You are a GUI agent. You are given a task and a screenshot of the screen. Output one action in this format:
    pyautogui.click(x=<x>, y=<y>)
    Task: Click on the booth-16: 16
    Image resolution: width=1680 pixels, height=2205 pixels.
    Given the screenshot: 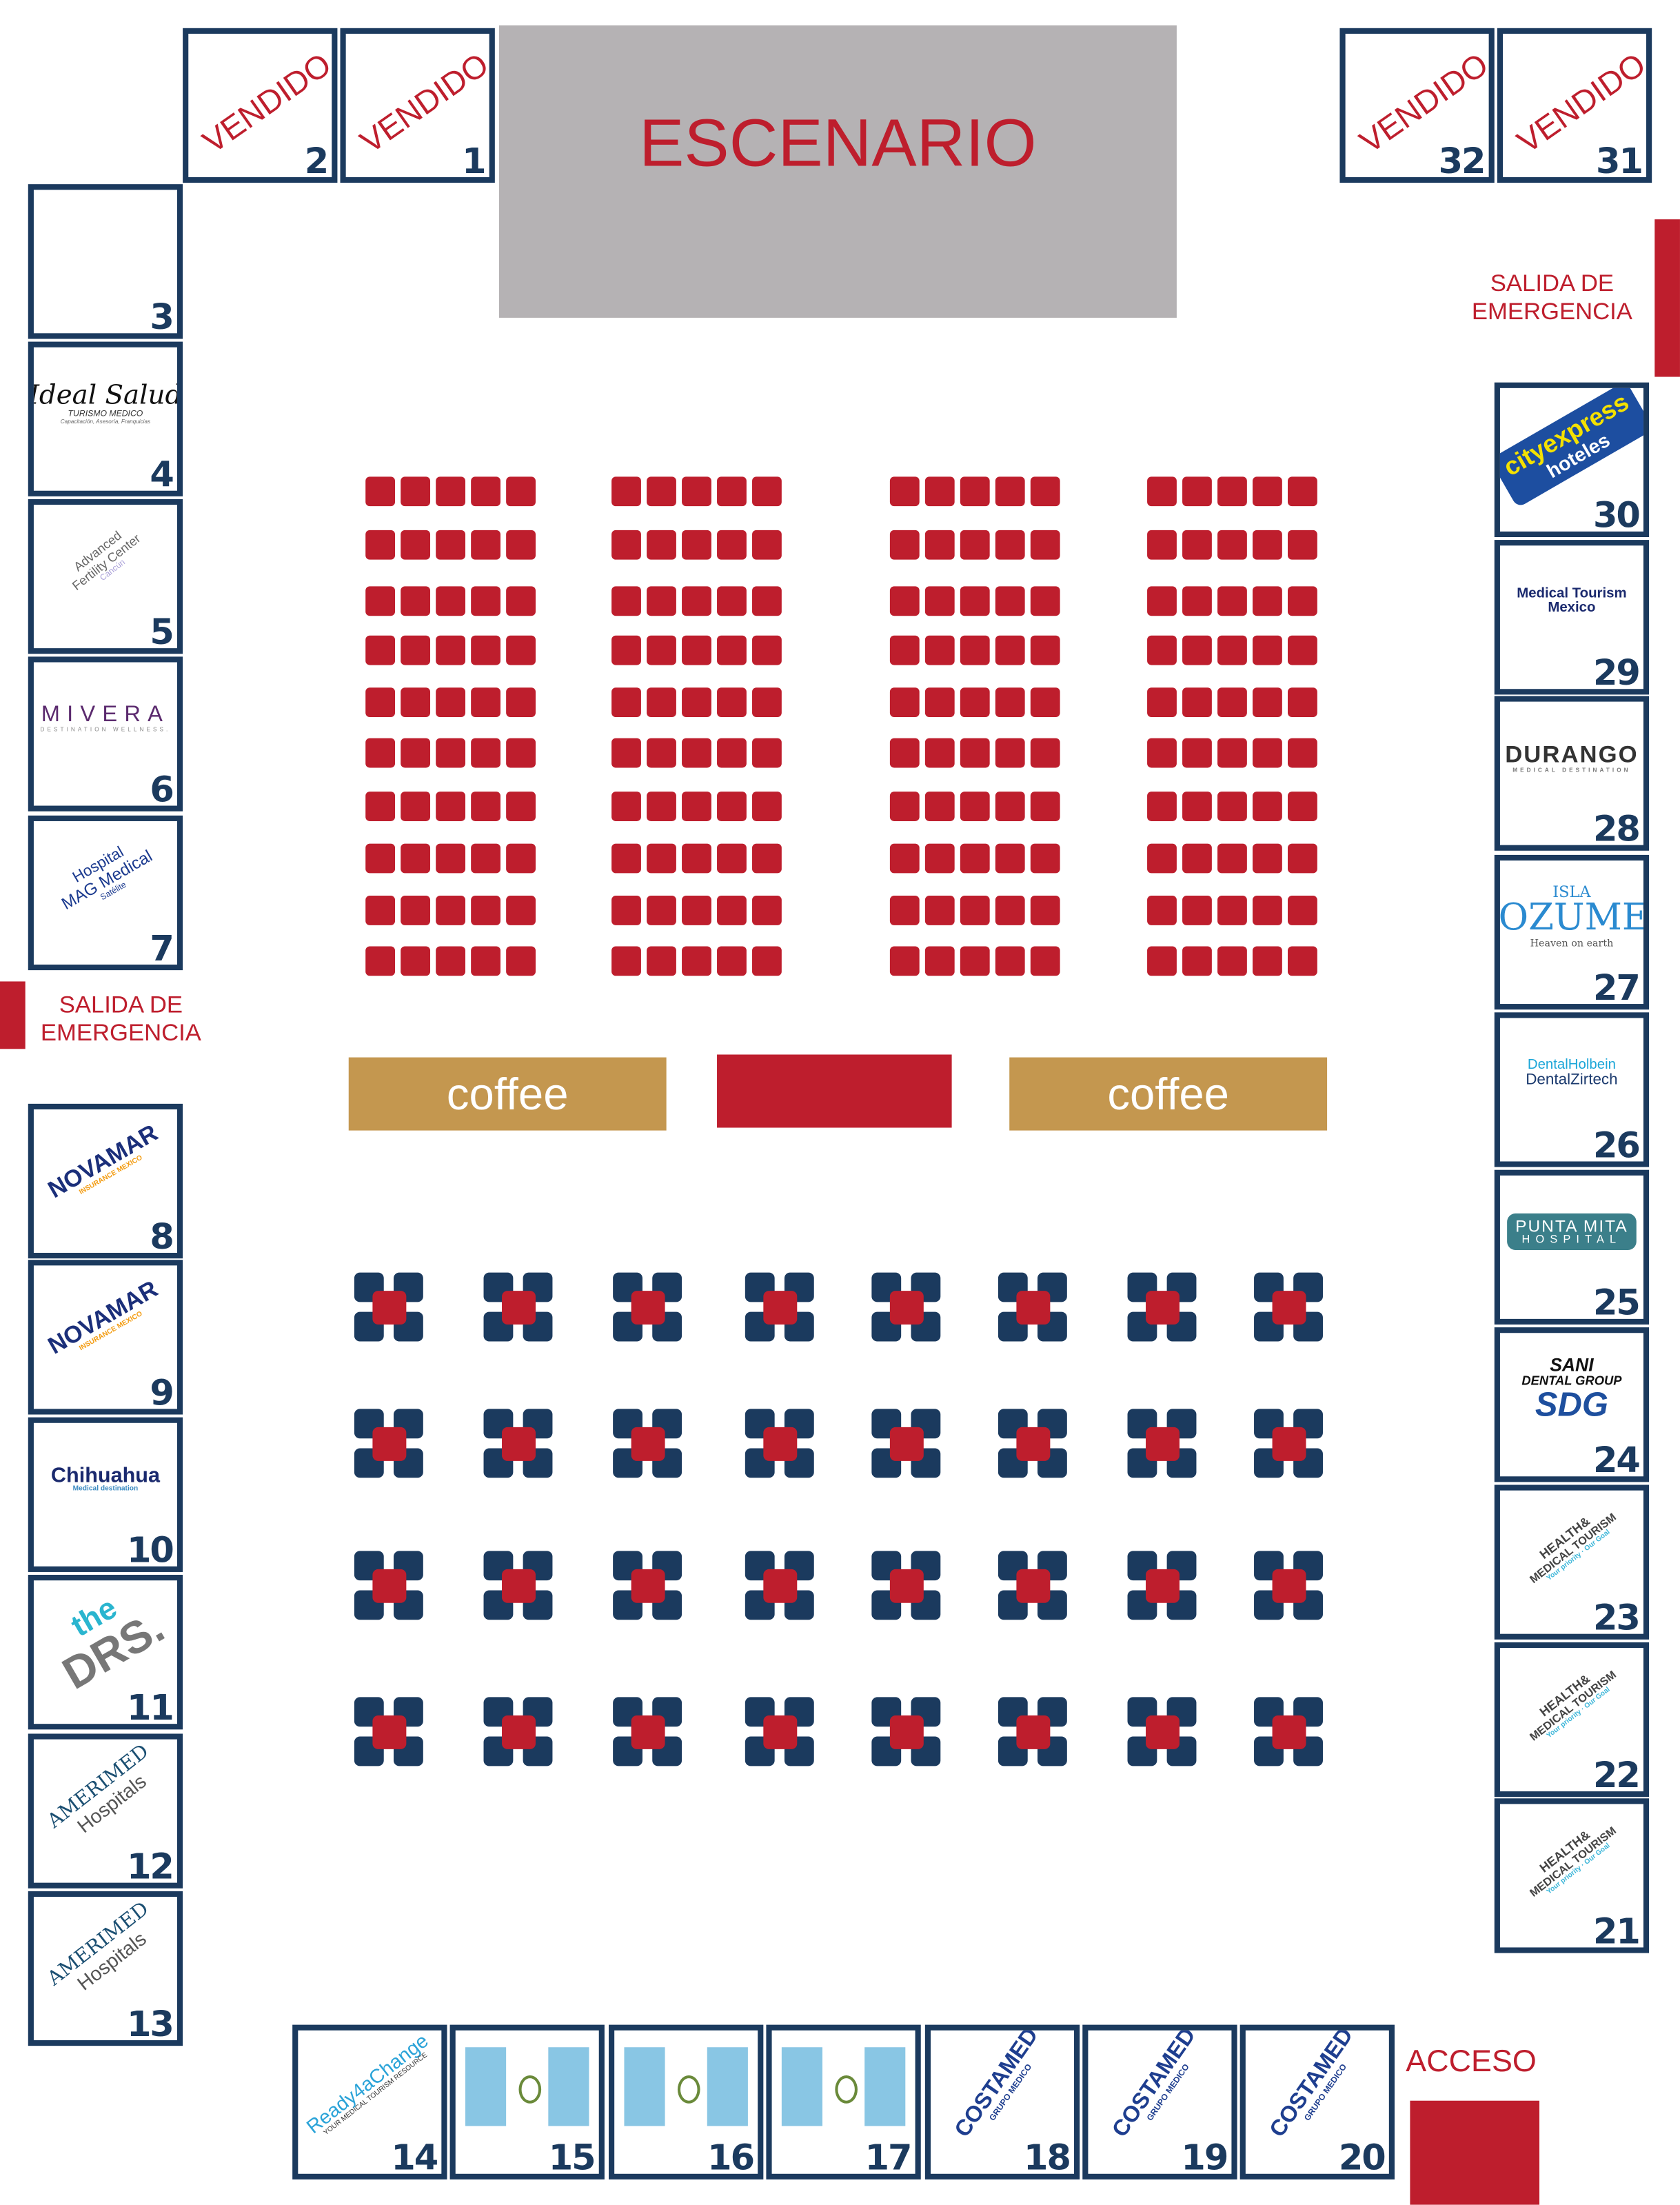 What is the action you would take?
    pyautogui.click(x=686, y=2101)
    